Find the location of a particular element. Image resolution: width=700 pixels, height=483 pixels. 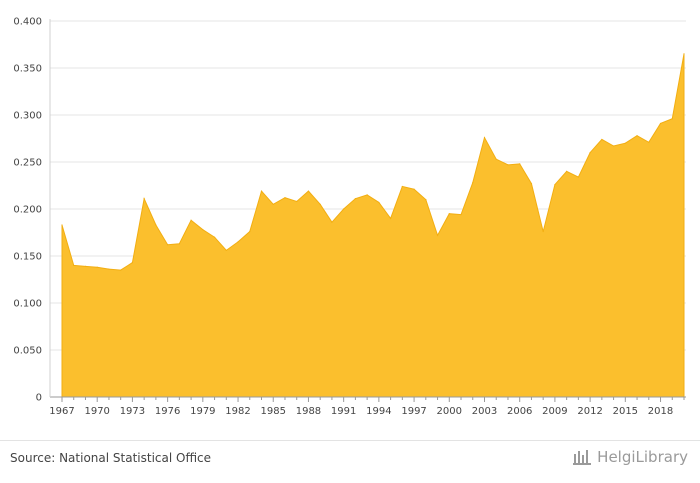

data-point-1973 is located at coordinates (132, 262).